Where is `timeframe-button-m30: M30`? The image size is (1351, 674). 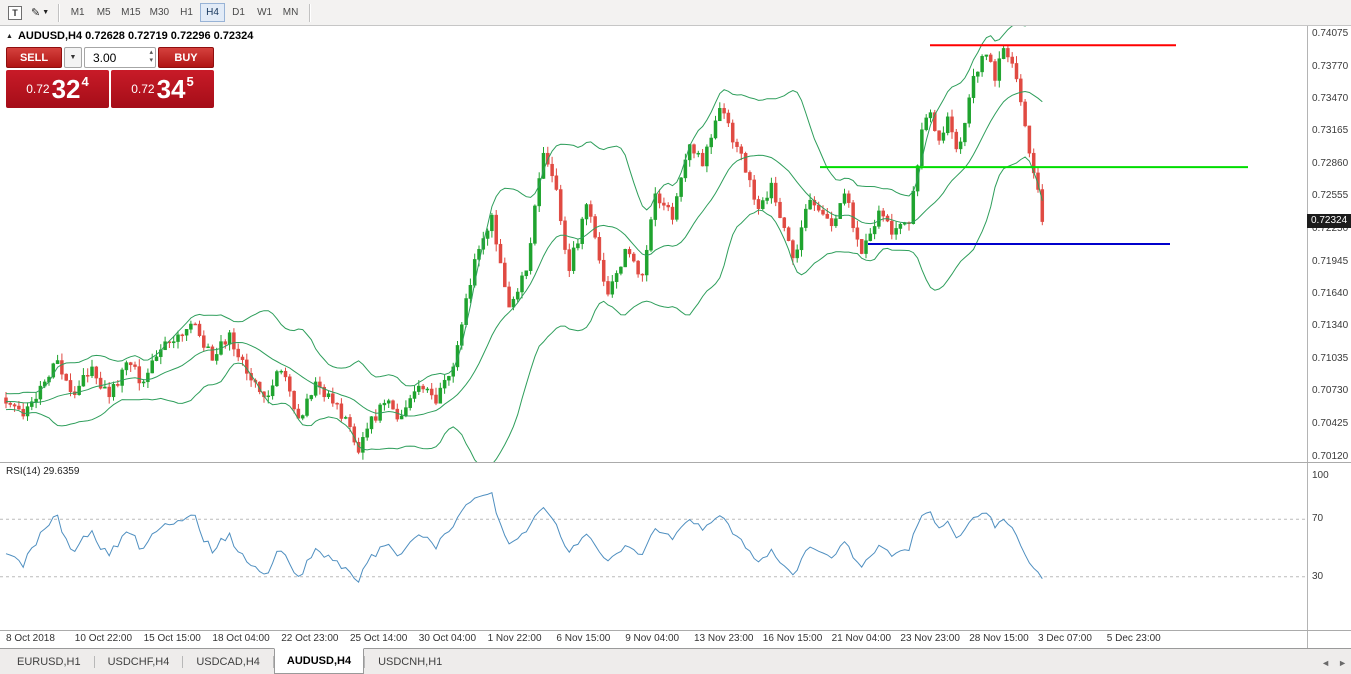
timeframe-button-m30: M30 is located at coordinates (159, 12).